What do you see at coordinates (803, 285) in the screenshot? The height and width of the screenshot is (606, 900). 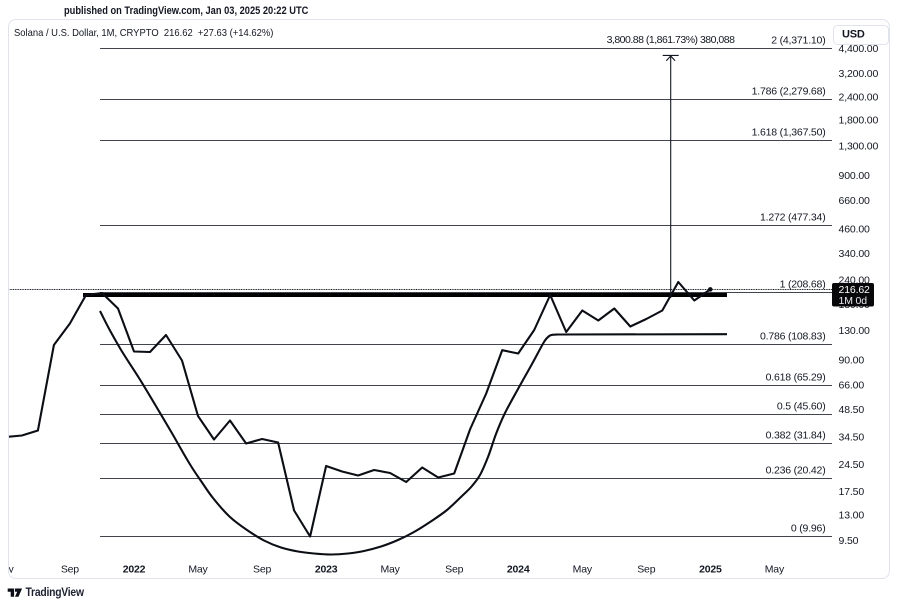 I see `svg-text: 1 (208.68)` at bounding box center [803, 285].